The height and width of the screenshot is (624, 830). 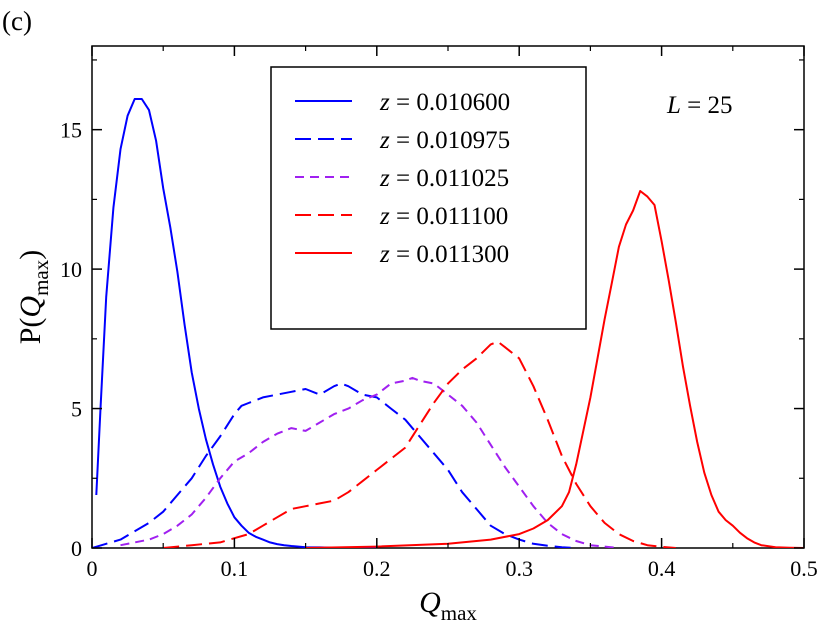 What do you see at coordinates (17, 21) in the screenshot?
I see `panel-label: (c)` at bounding box center [17, 21].